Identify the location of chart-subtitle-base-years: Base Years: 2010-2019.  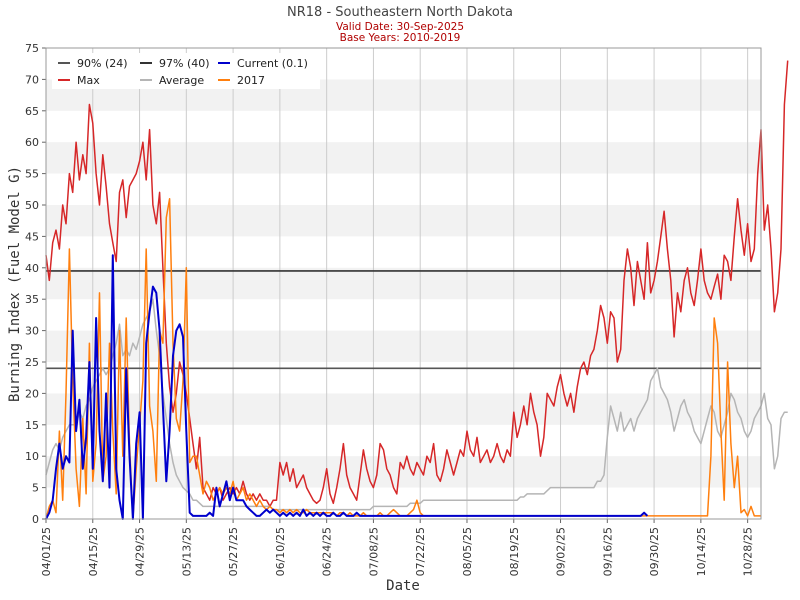
(400, 38).